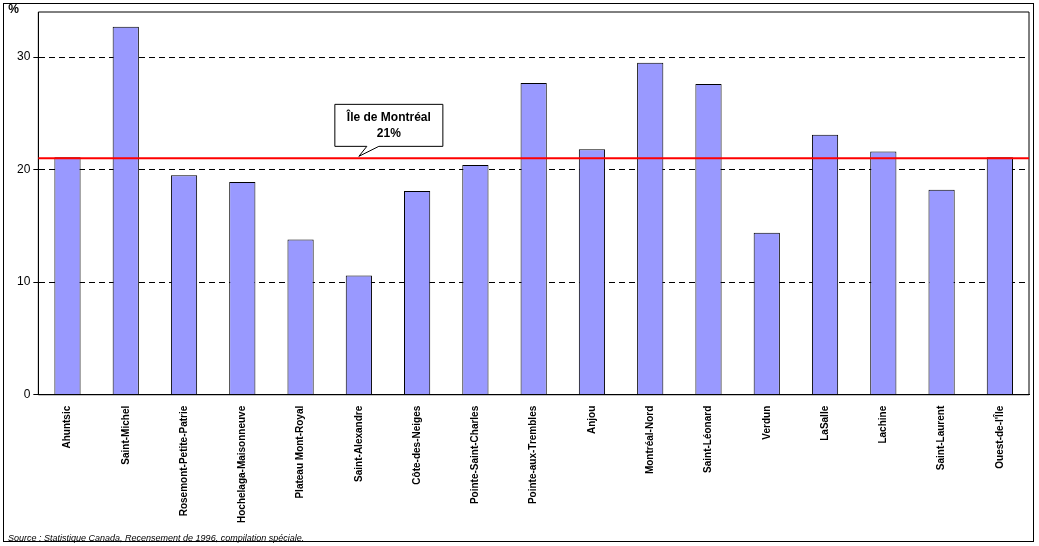 The image size is (1039, 546). What do you see at coordinates (708, 439) in the screenshot?
I see `x-tick-label: Saint-Léonard` at bounding box center [708, 439].